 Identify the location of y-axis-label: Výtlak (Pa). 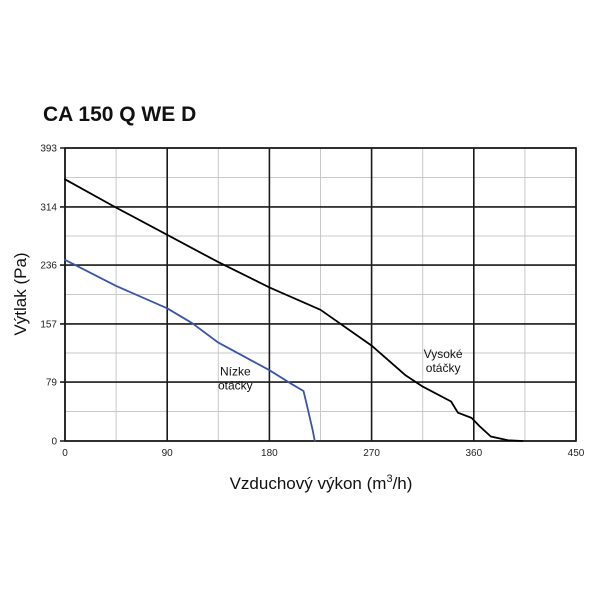
(20, 293).